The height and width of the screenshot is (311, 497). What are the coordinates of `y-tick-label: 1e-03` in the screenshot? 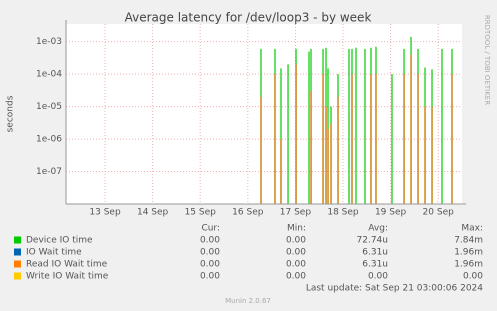 It's located at (49, 42).